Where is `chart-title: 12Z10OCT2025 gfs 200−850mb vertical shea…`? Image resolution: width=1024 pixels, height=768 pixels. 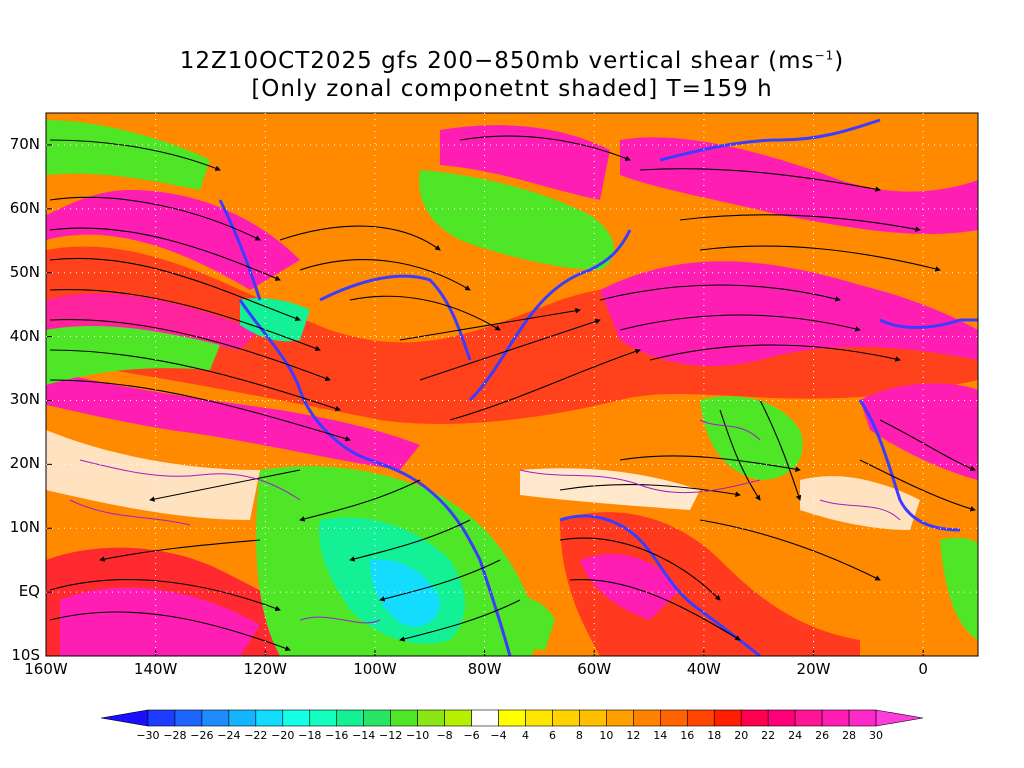
chart-title: 12Z10OCT2025 gfs 200−850mb vertical shea… is located at coordinates (512, 61).